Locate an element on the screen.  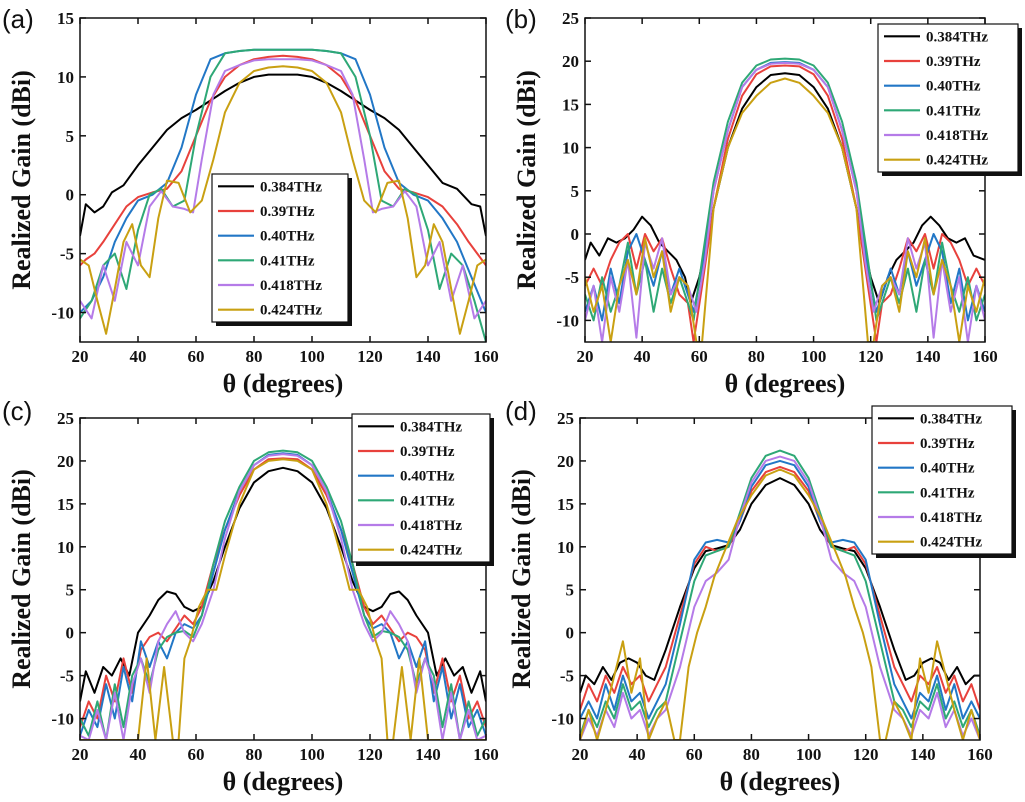
panel-letter: (b) is located at coordinates (521, 19).